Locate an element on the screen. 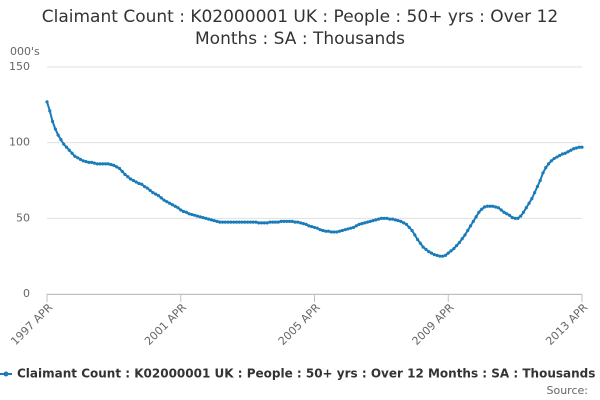 This screenshot has height=400, width=600. y-tick-label: 100 is located at coordinates (19, 142).